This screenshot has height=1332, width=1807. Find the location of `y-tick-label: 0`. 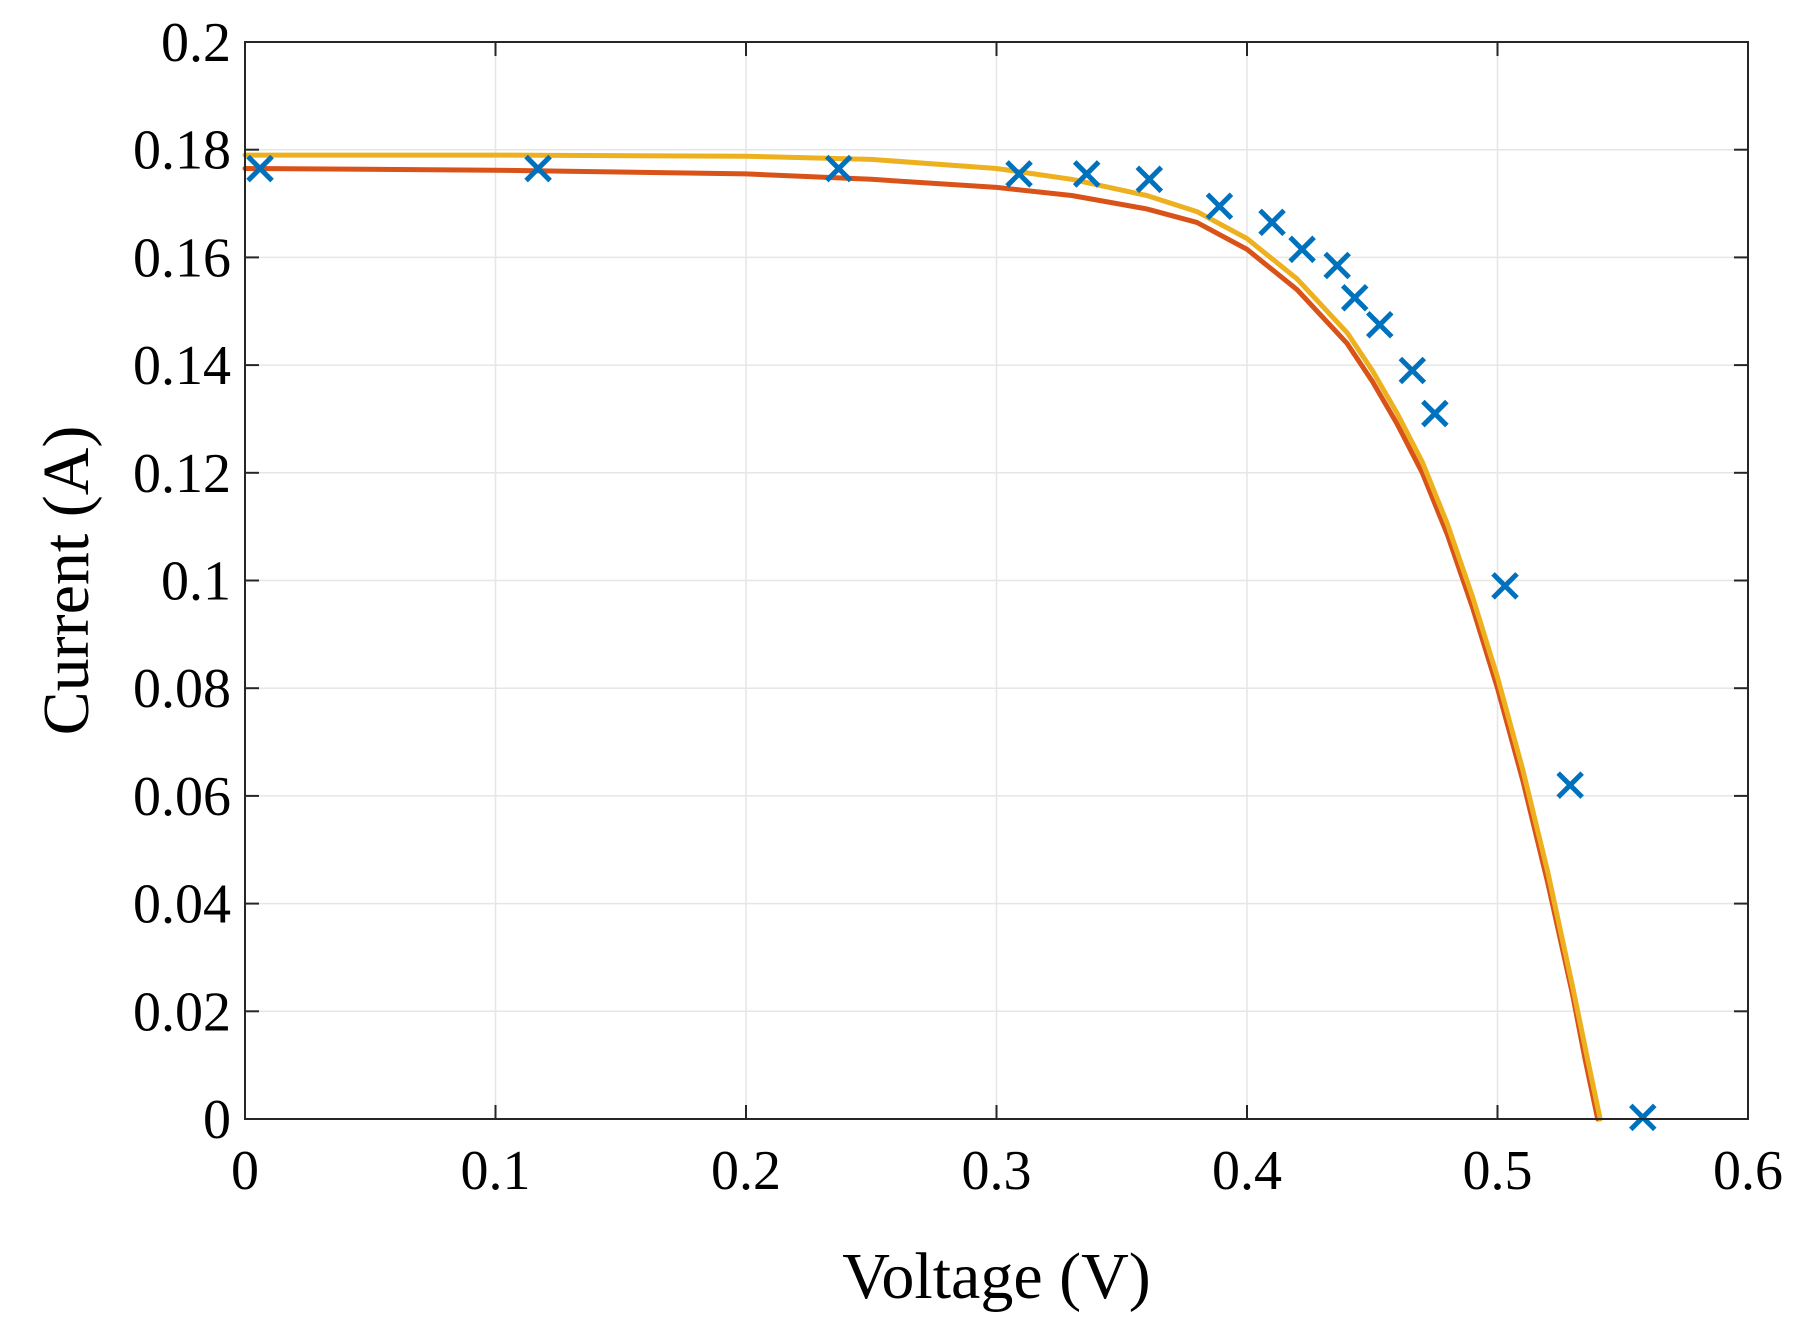

y-tick-label: 0 is located at coordinates (217, 1120).